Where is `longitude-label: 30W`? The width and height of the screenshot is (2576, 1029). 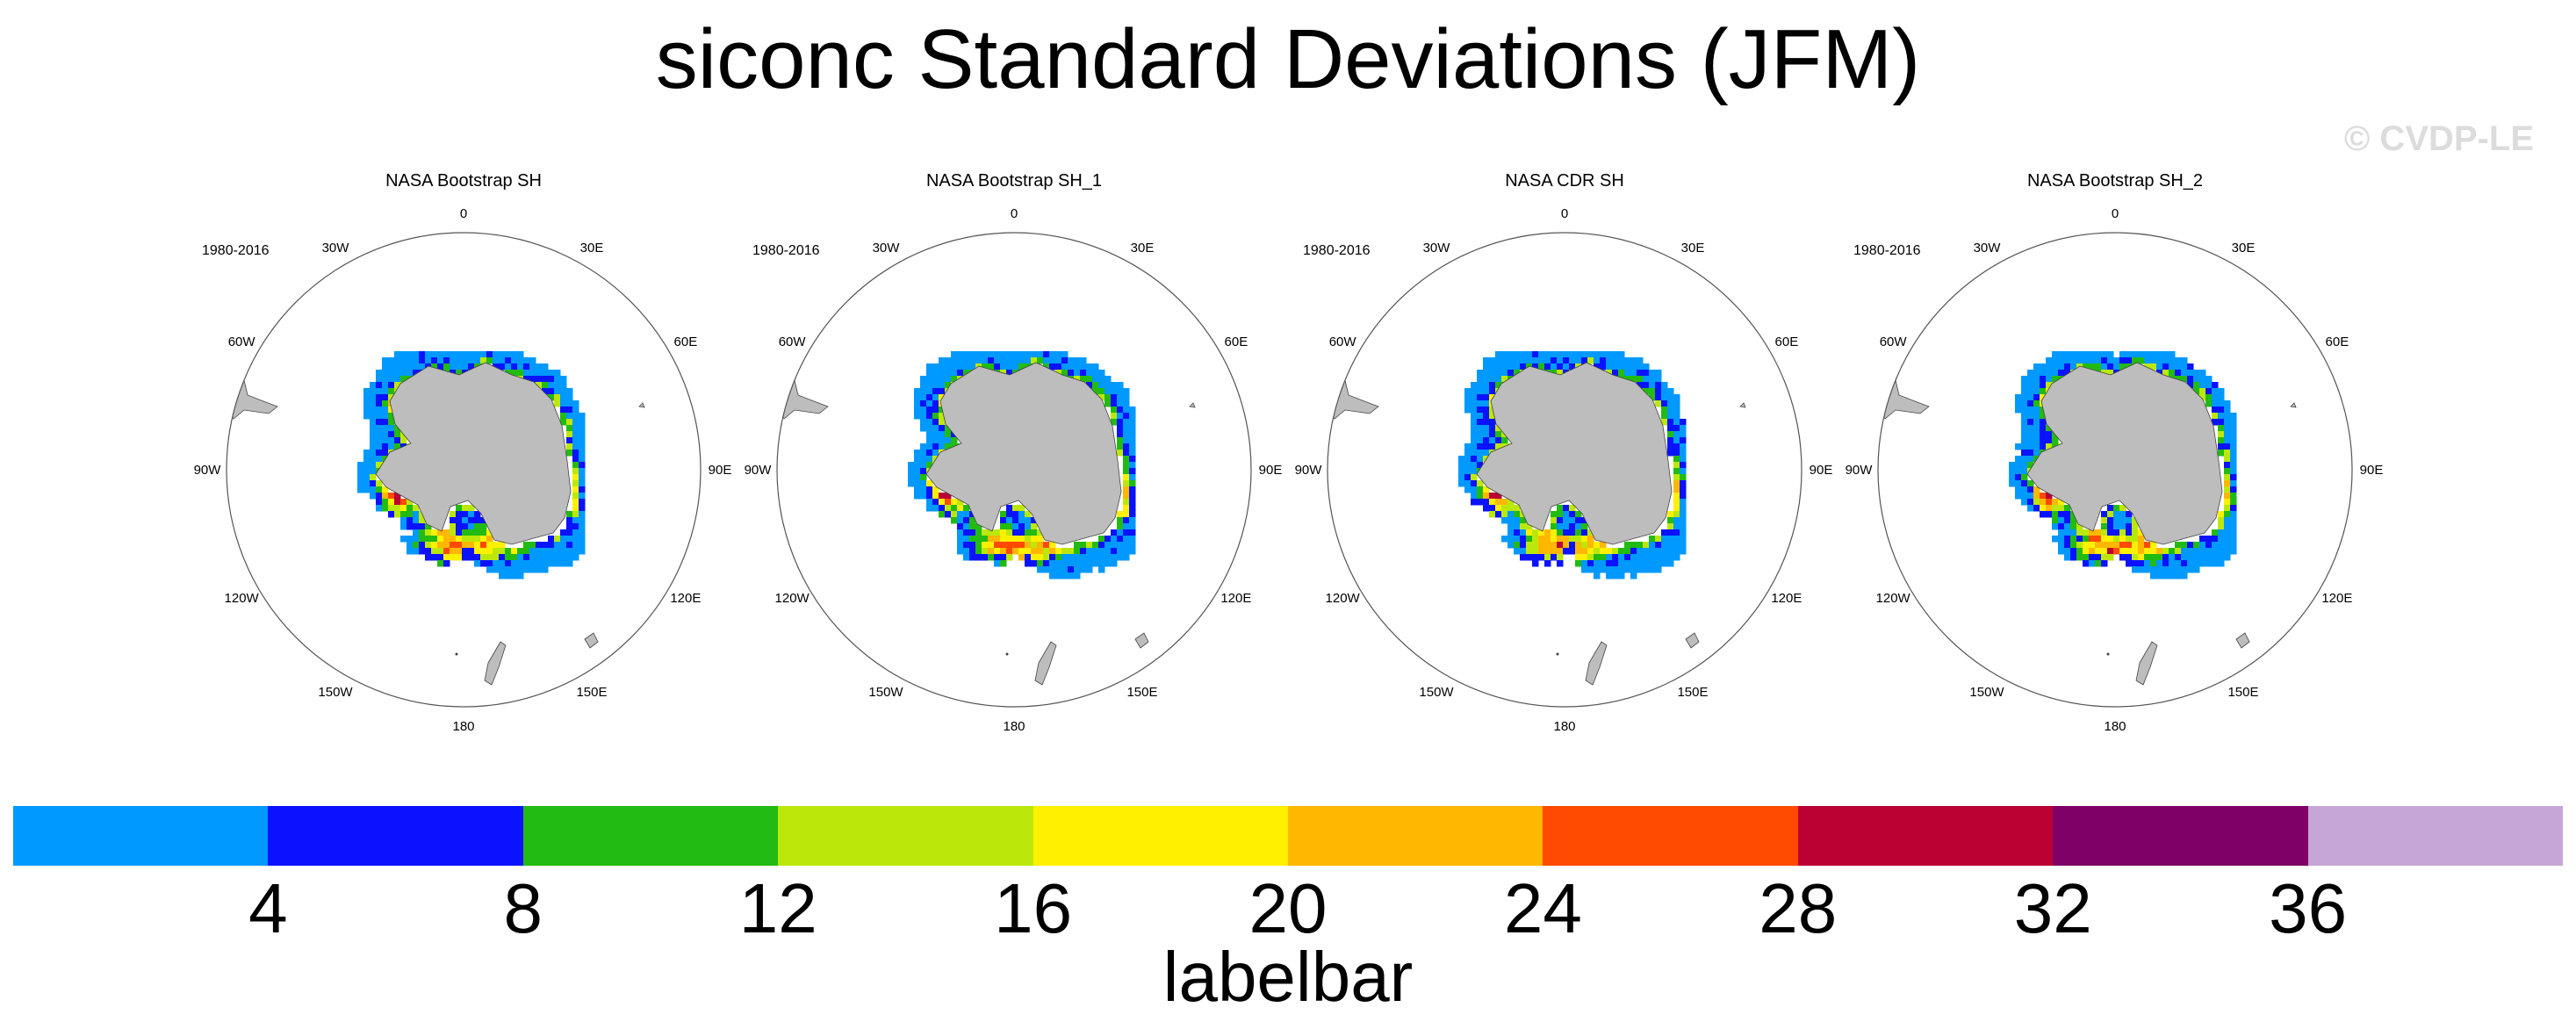
longitude-label: 30W is located at coordinates (1988, 248).